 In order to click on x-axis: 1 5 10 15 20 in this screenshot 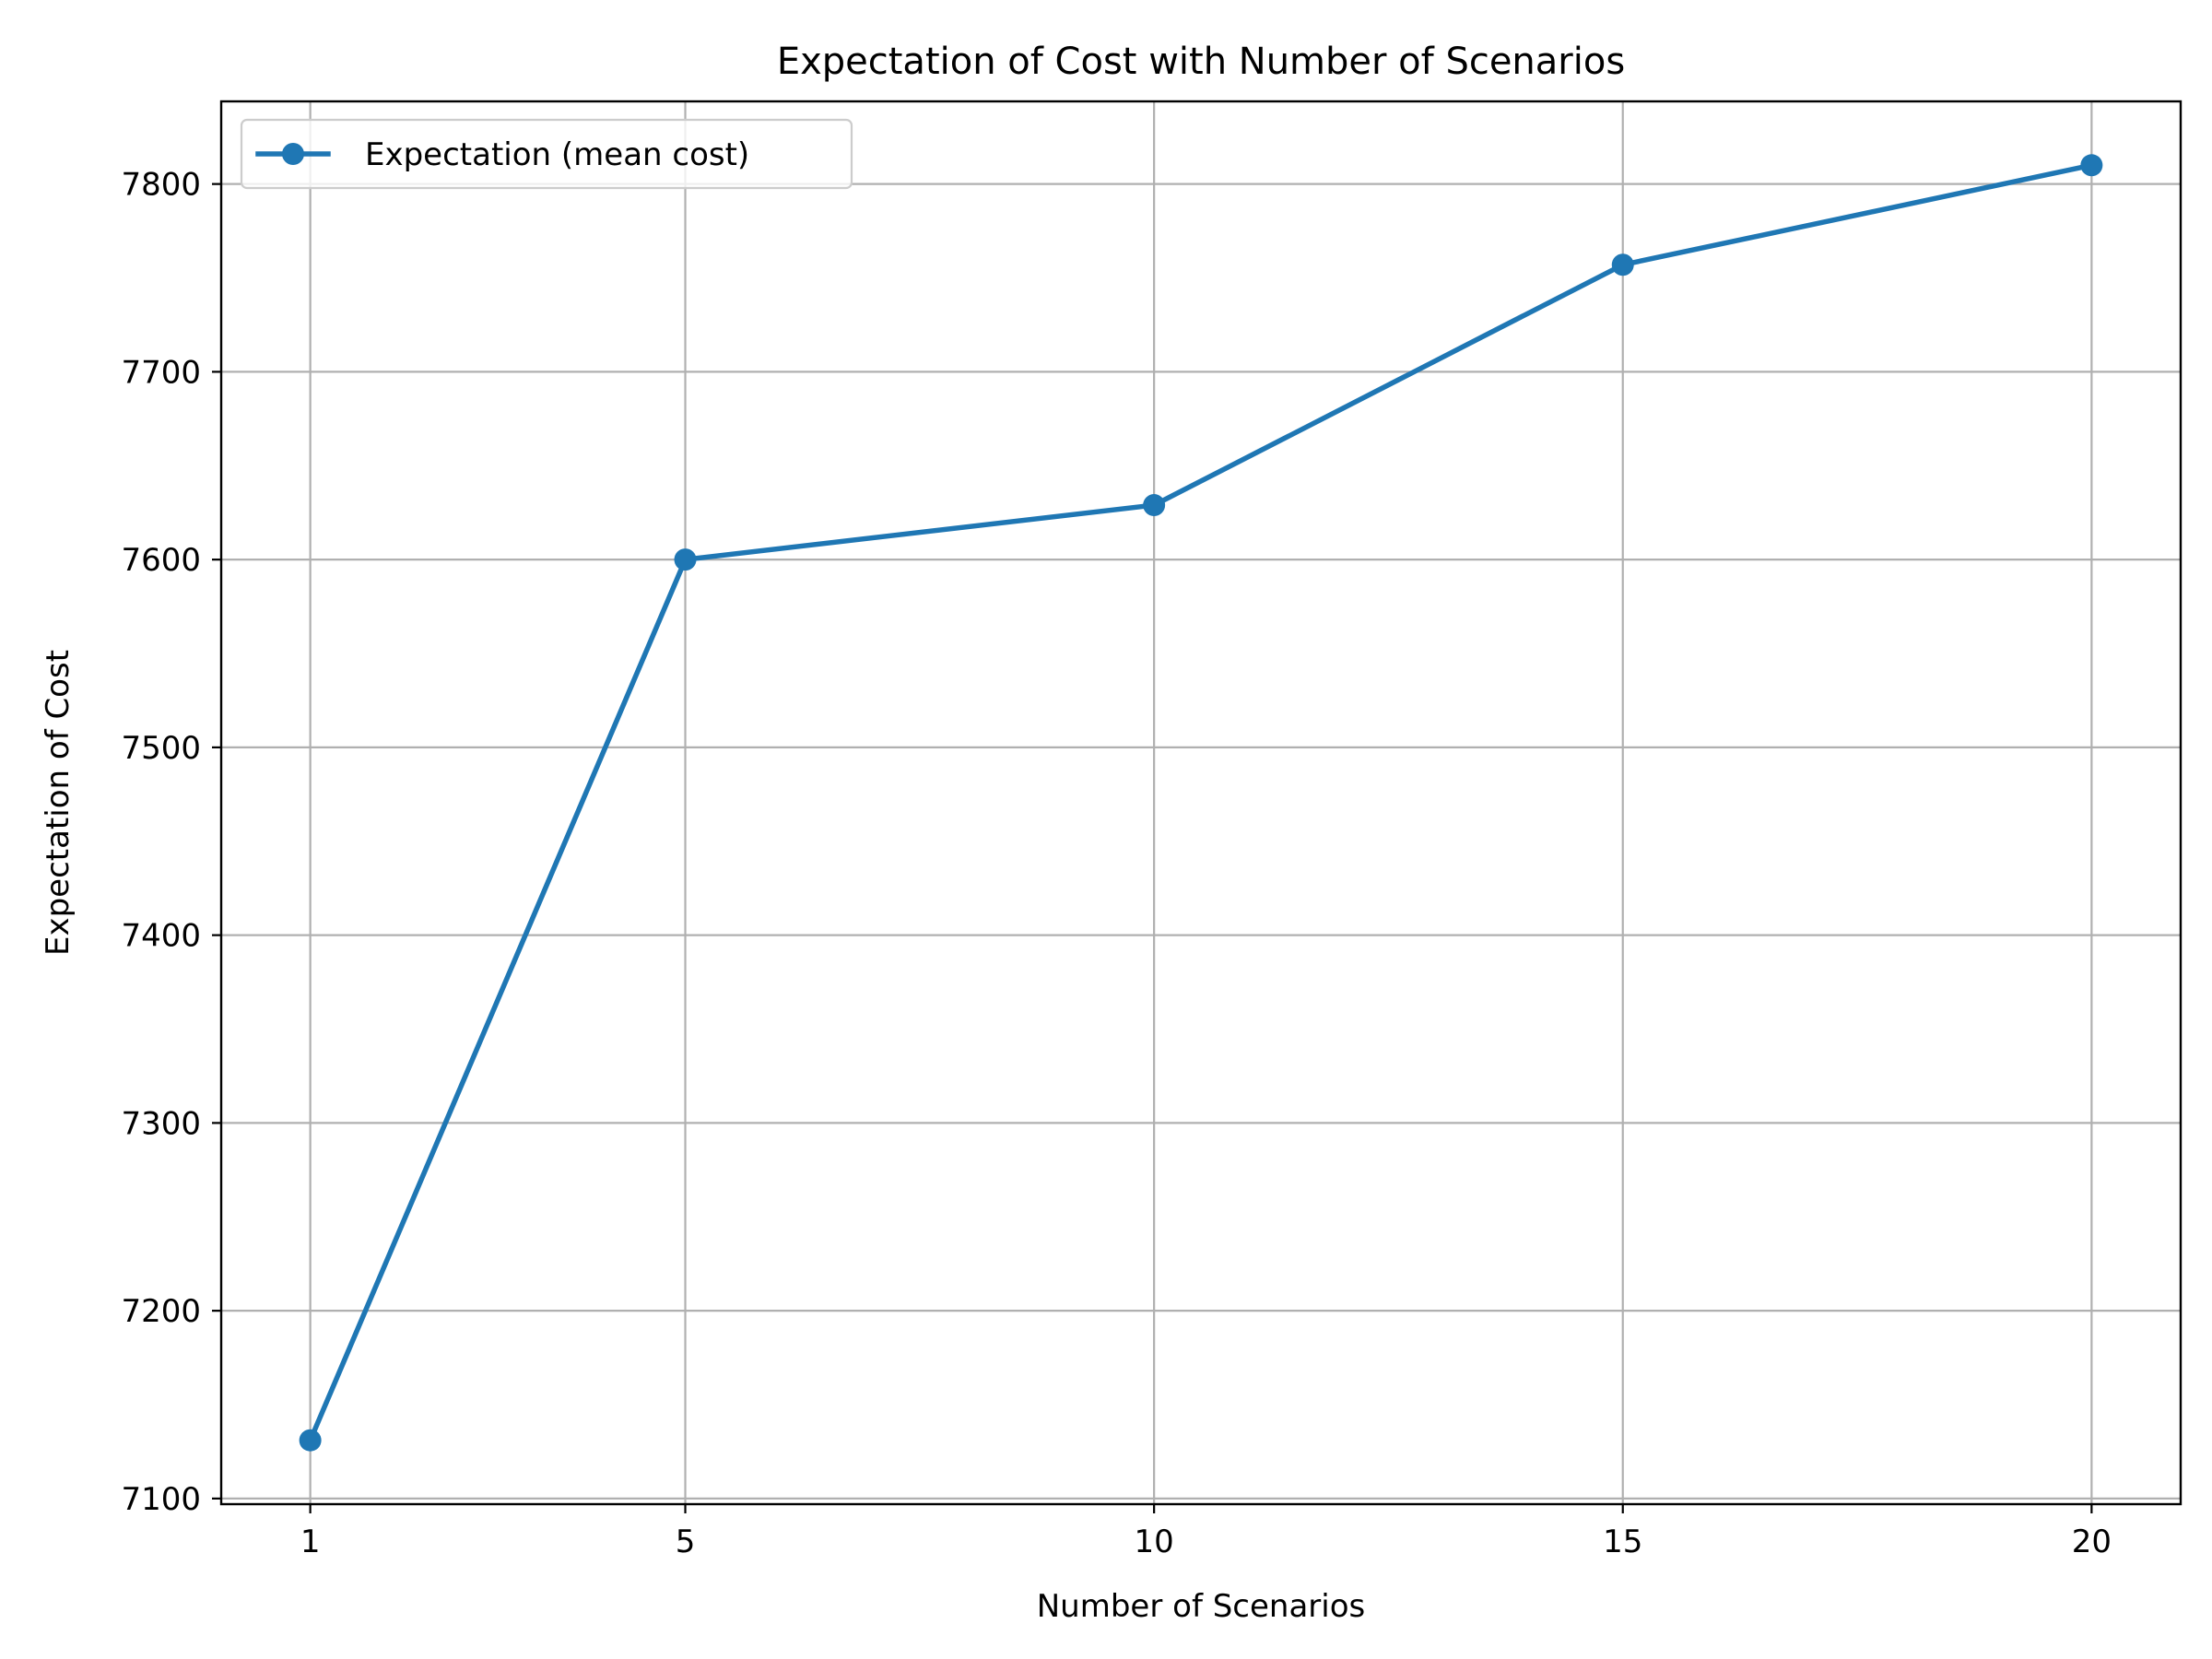, I will do `click(1206, 1532)`.